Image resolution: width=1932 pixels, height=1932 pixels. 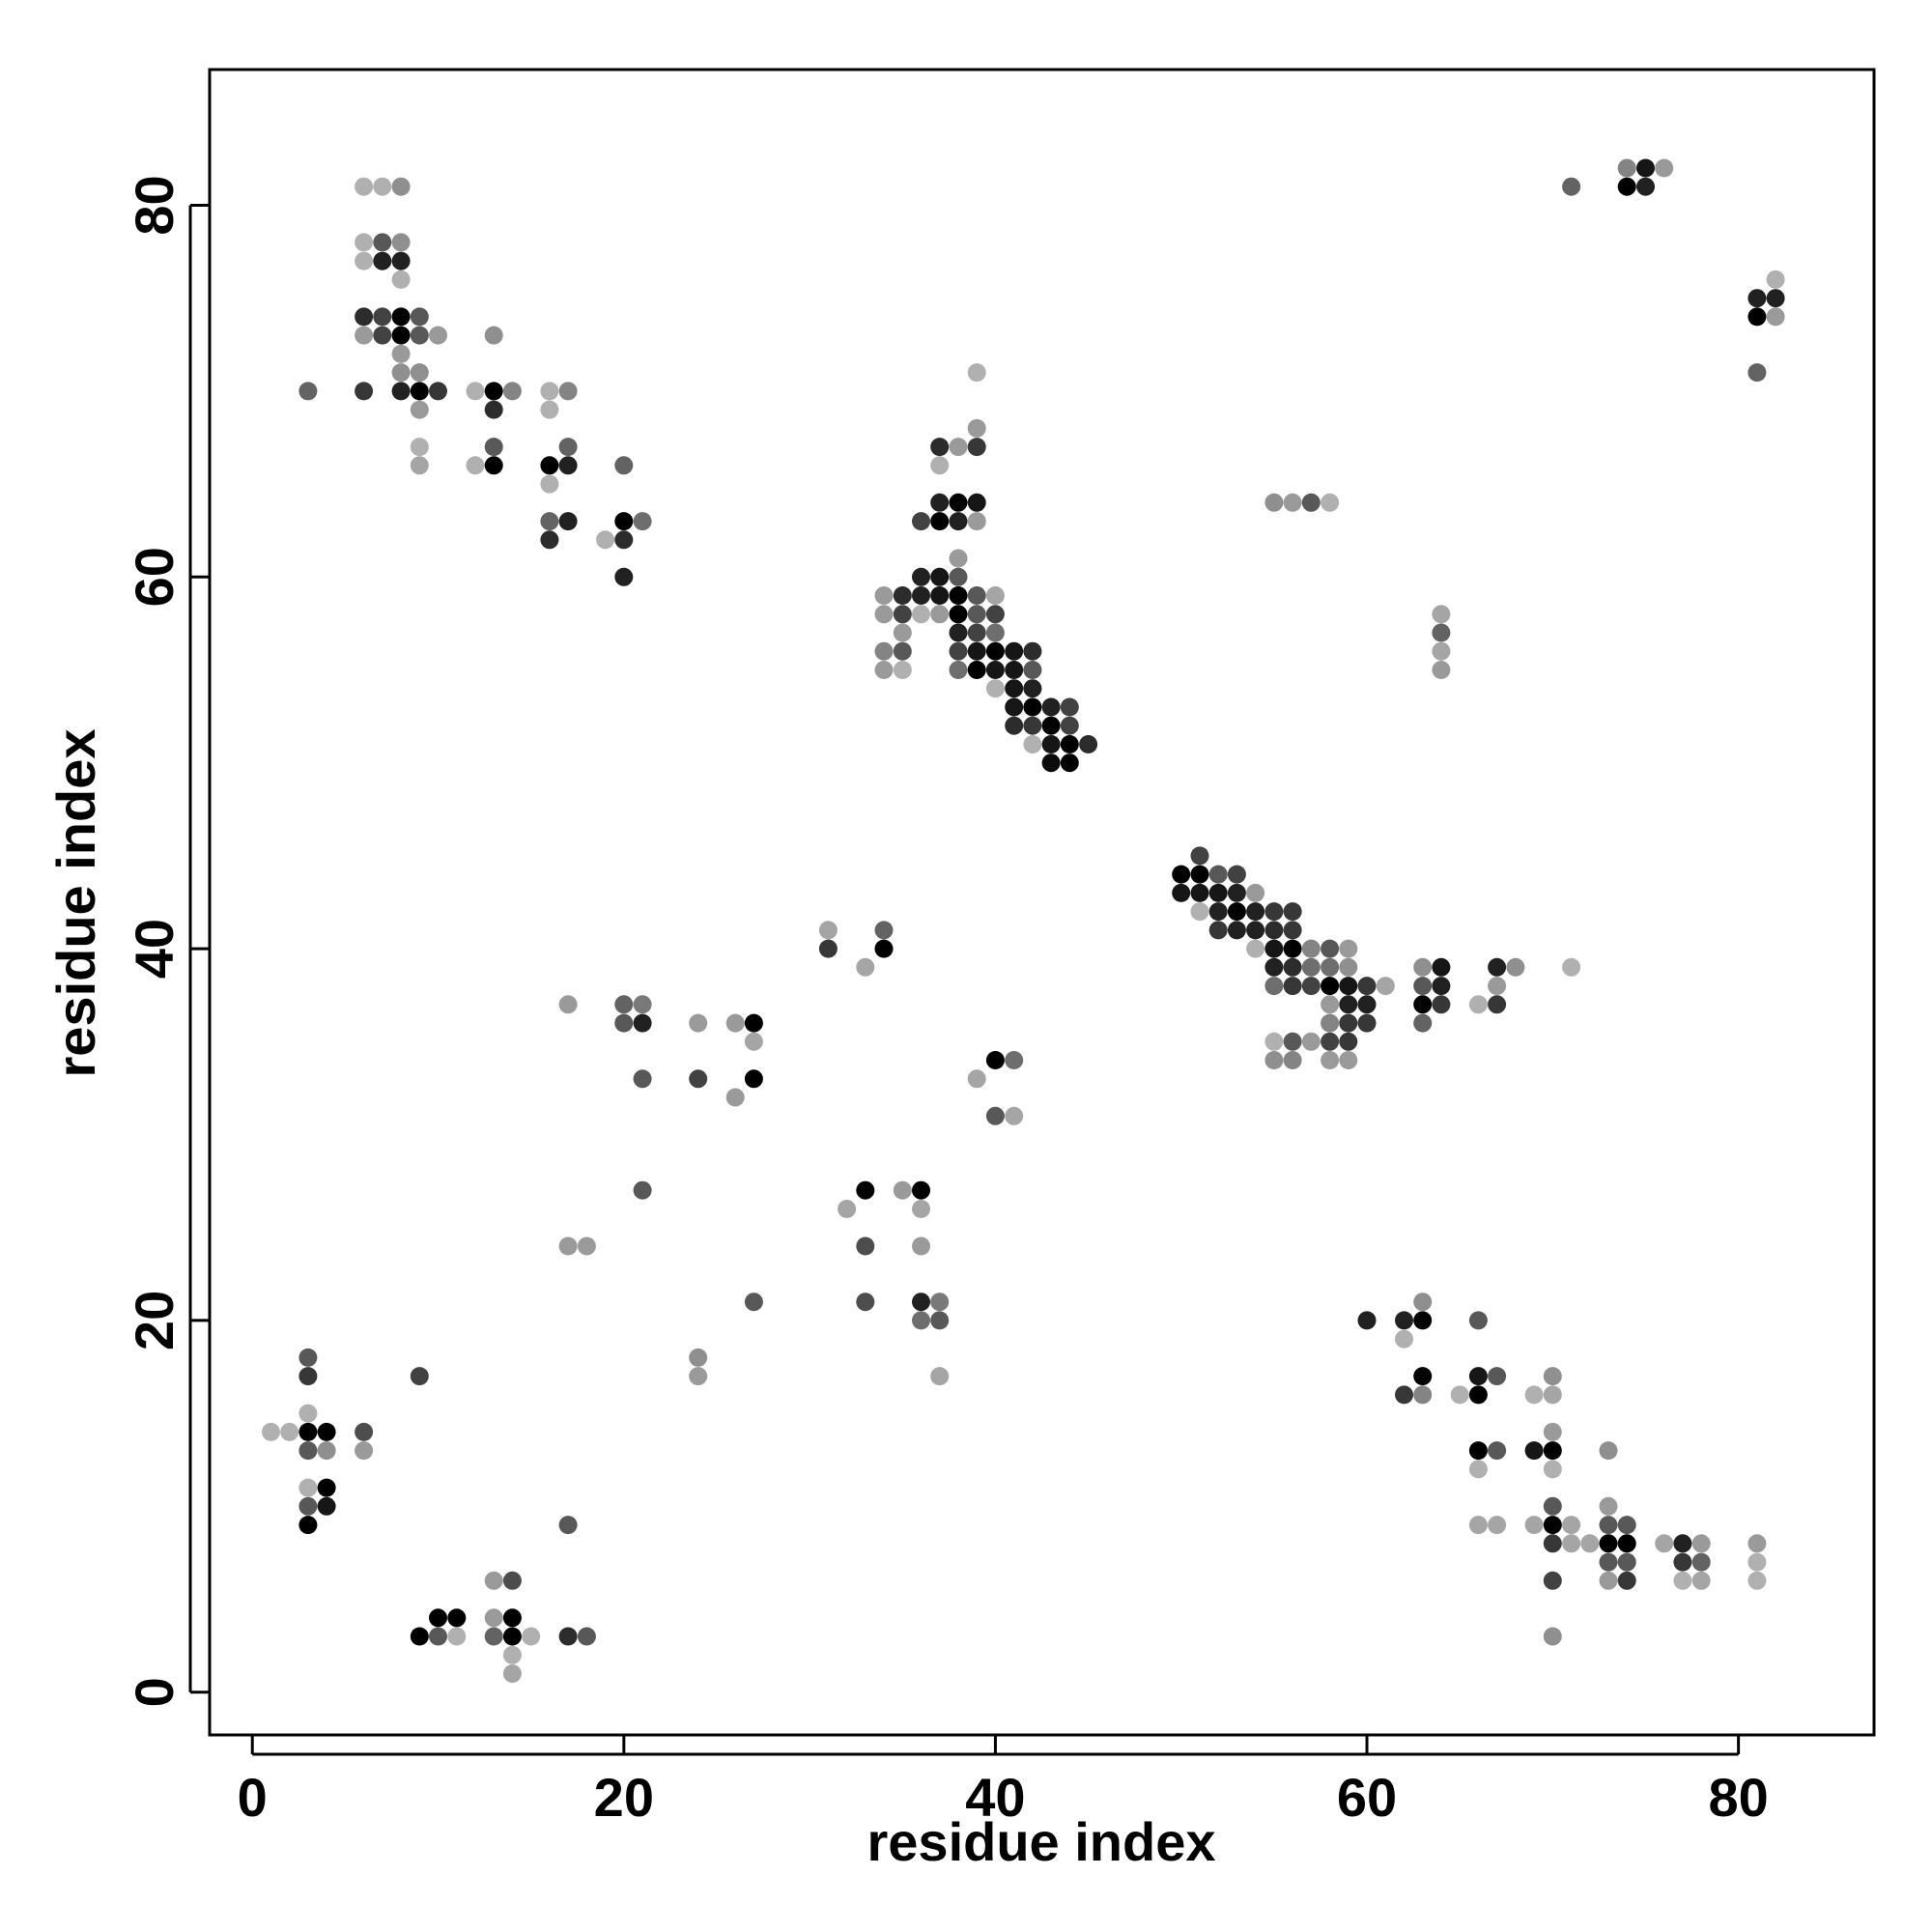 What do you see at coordinates (154, 577) in the screenshot?
I see `y-tick-label: 60` at bounding box center [154, 577].